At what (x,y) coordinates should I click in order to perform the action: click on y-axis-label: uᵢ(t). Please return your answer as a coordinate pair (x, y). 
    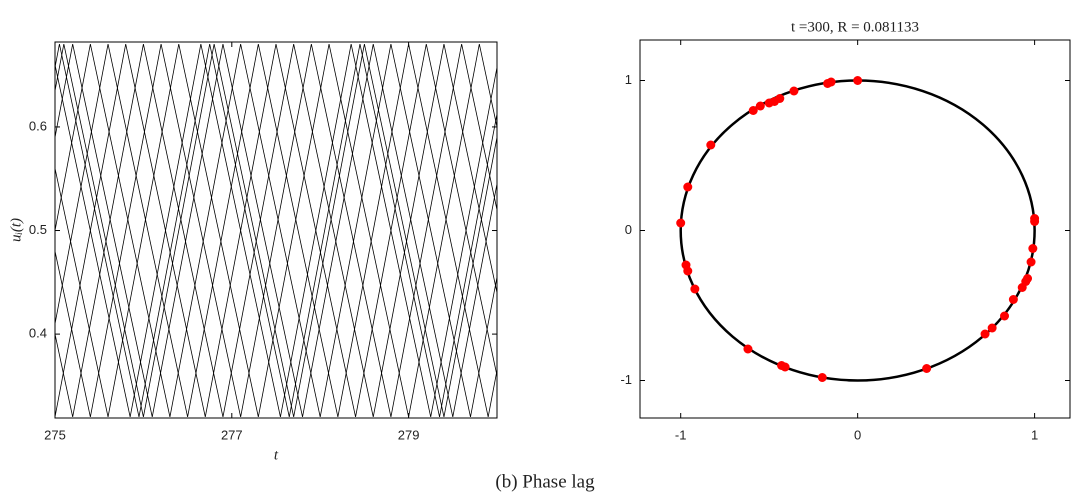
    Looking at the image, I should click on (16, 230).